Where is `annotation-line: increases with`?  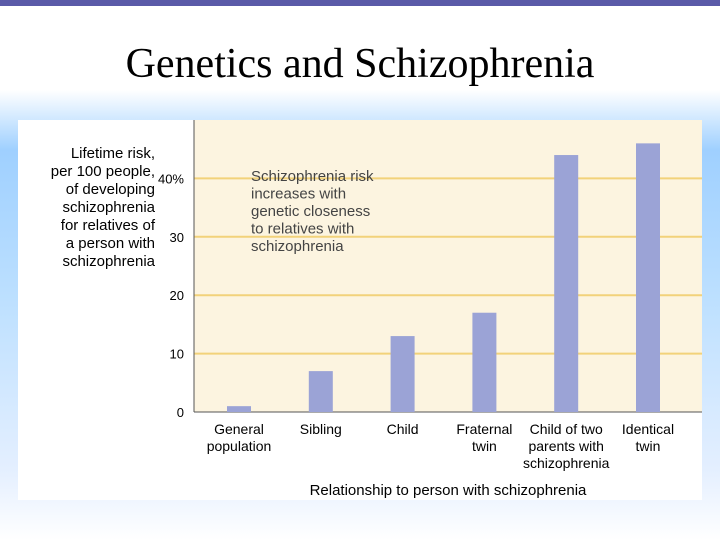 annotation-line: increases with is located at coordinates (298, 194).